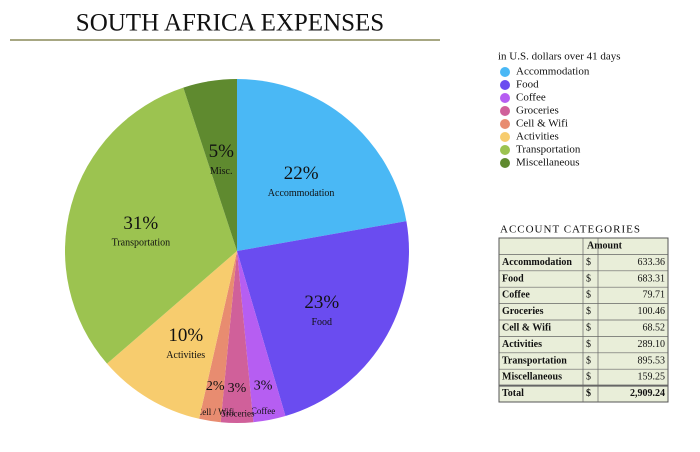 This screenshot has height=452, width=700. Describe the element at coordinates (301, 193) in the screenshot. I see `slice-label: Accommodation` at that location.